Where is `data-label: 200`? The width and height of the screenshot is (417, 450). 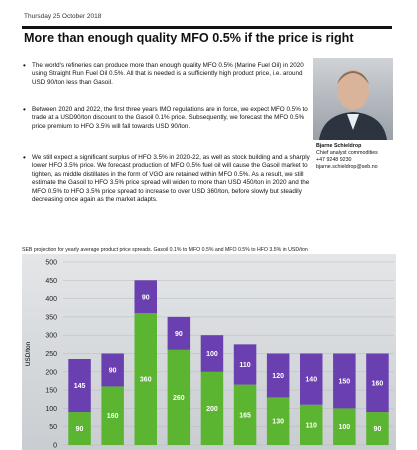 data-label: 200 is located at coordinates (212, 409).